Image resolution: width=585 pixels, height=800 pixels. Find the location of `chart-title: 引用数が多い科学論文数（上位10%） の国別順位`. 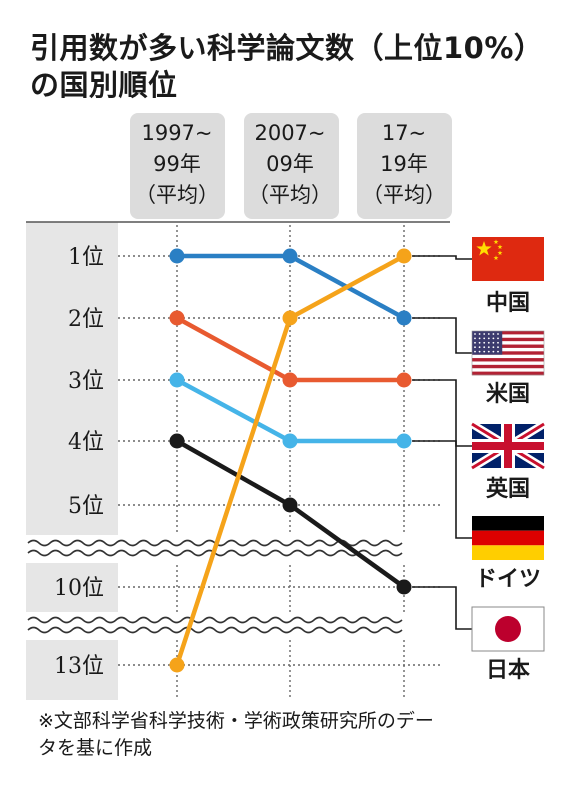

chart-title: 引用数が多い科学論文数（上位10%） の国別順位 is located at coordinates (286, 67).